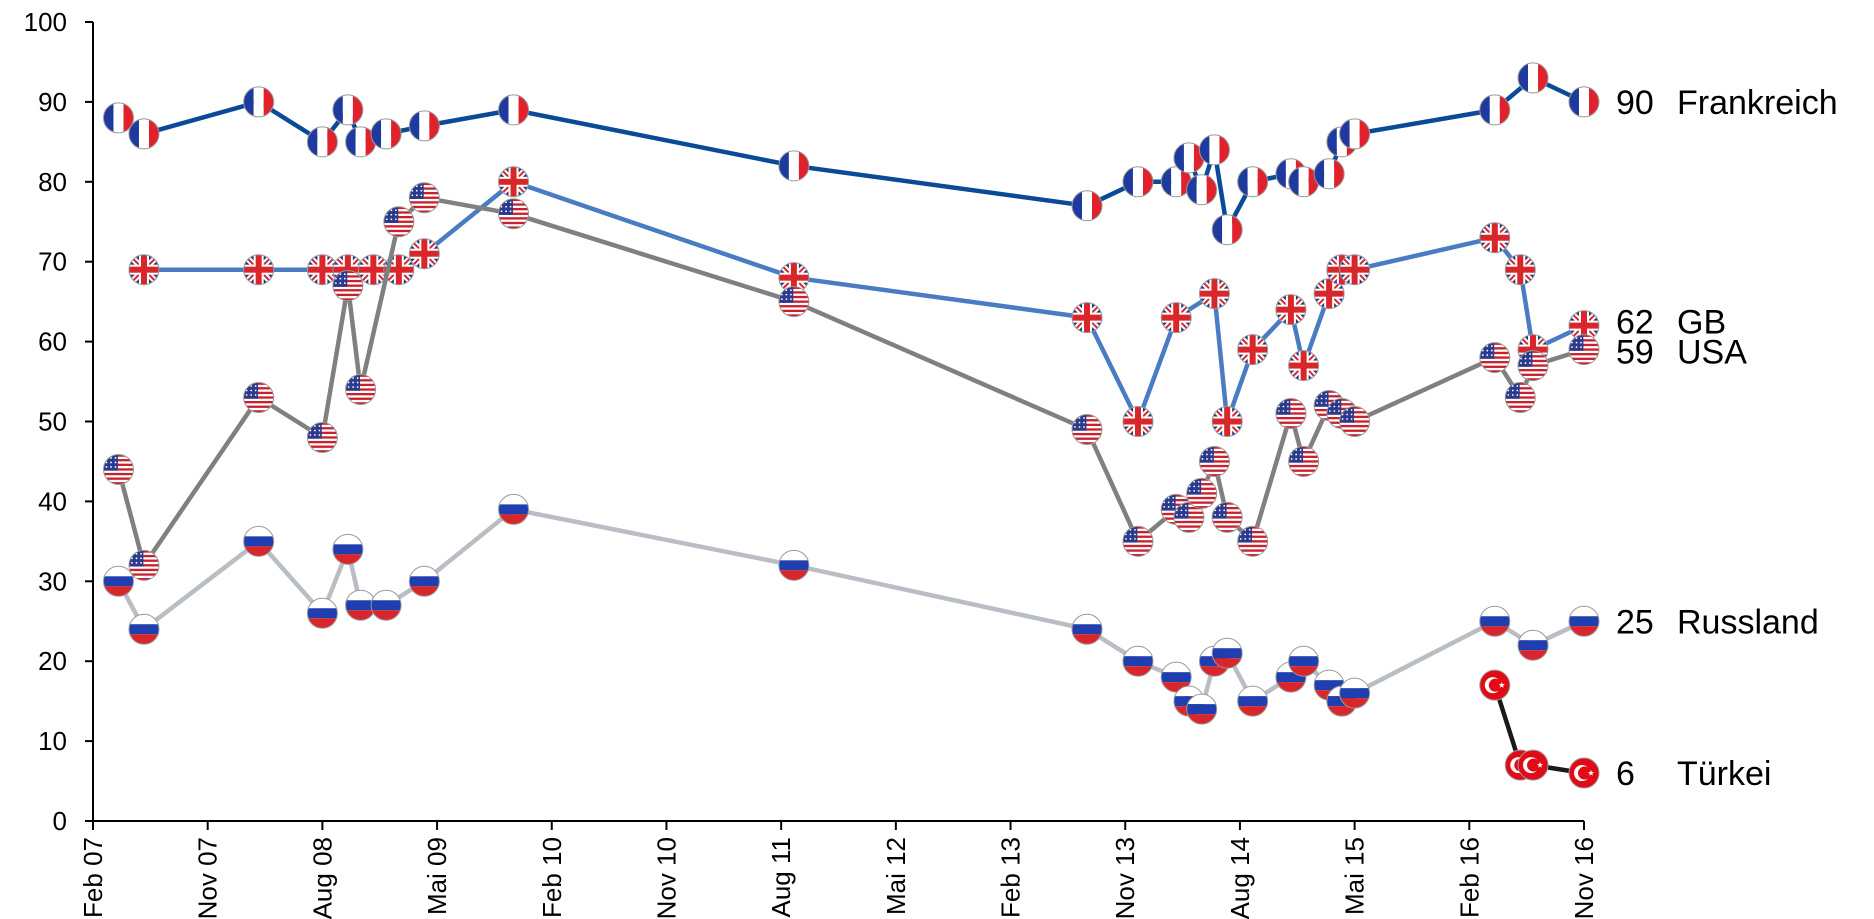  I want to click on x-tick-label: Nov 10, so click(666, 878).